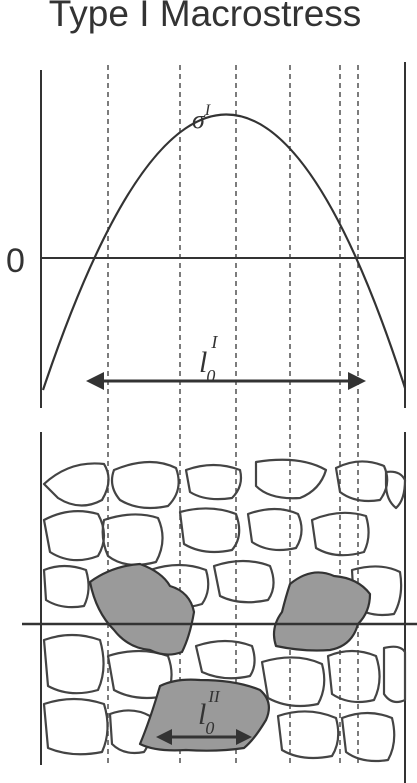  I want to click on micro-length-arrow, so click(204, 737).